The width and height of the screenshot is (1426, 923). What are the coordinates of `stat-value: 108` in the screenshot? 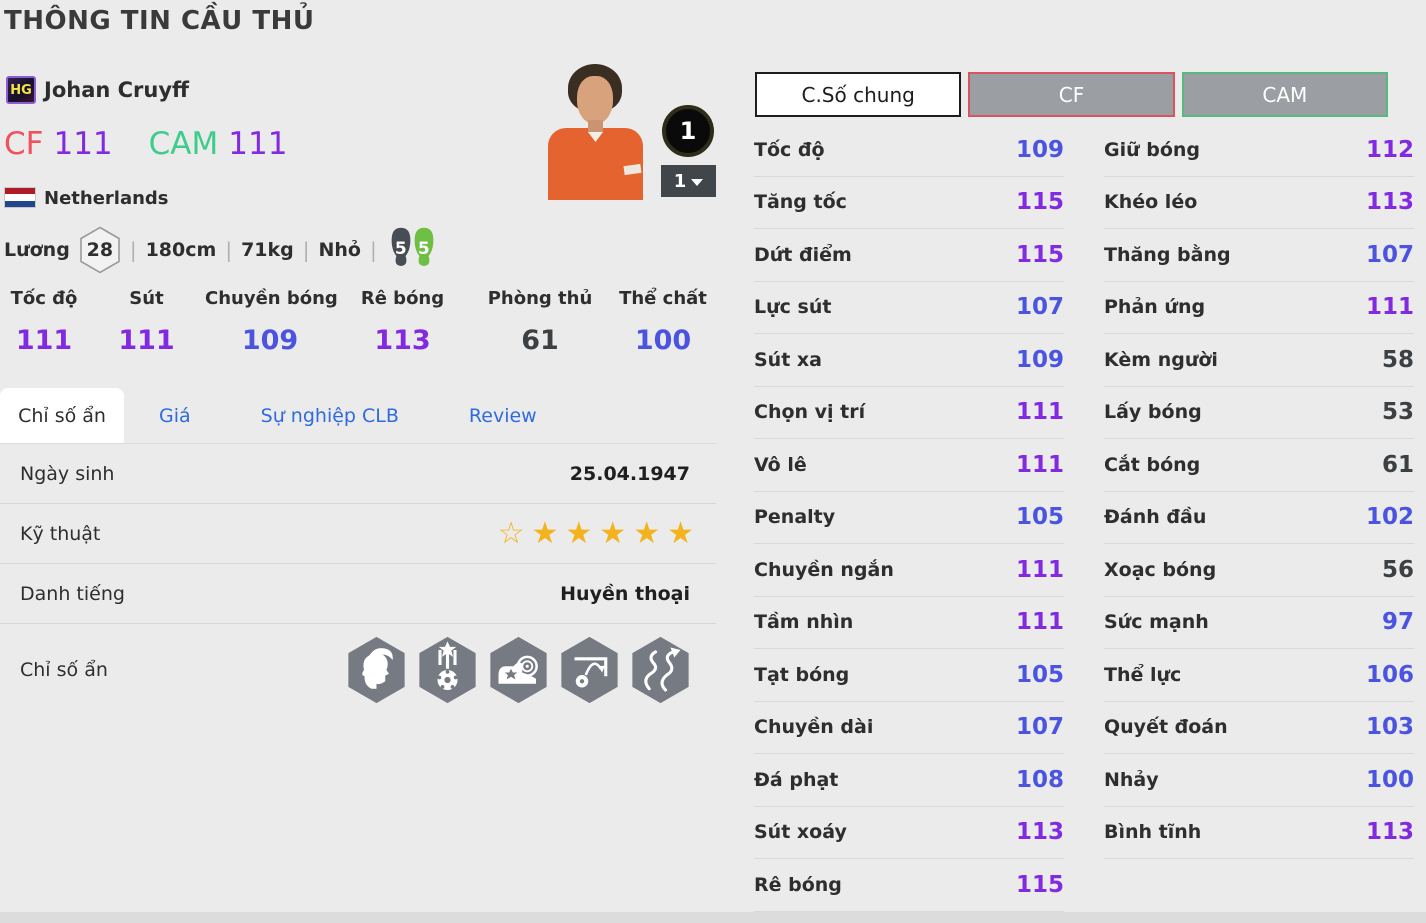 It's located at (1039, 779).